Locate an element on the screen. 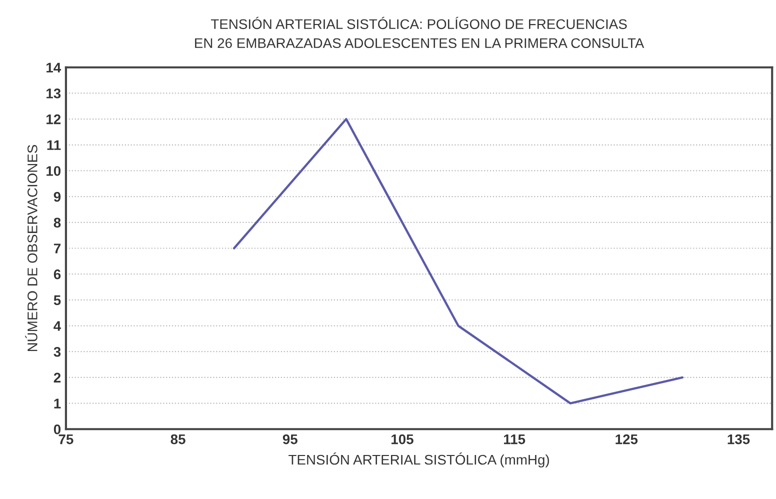  x-tick-label: 115 is located at coordinates (515, 439).